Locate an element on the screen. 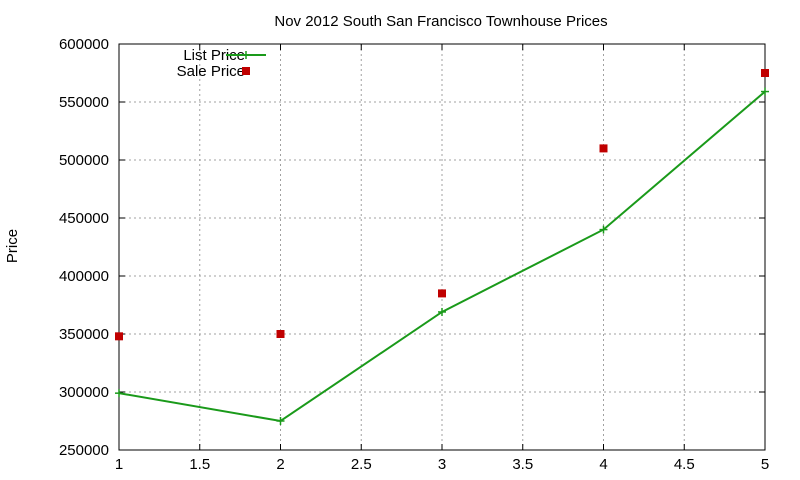  x-tick-label: 3 is located at coordinates (442, 464).